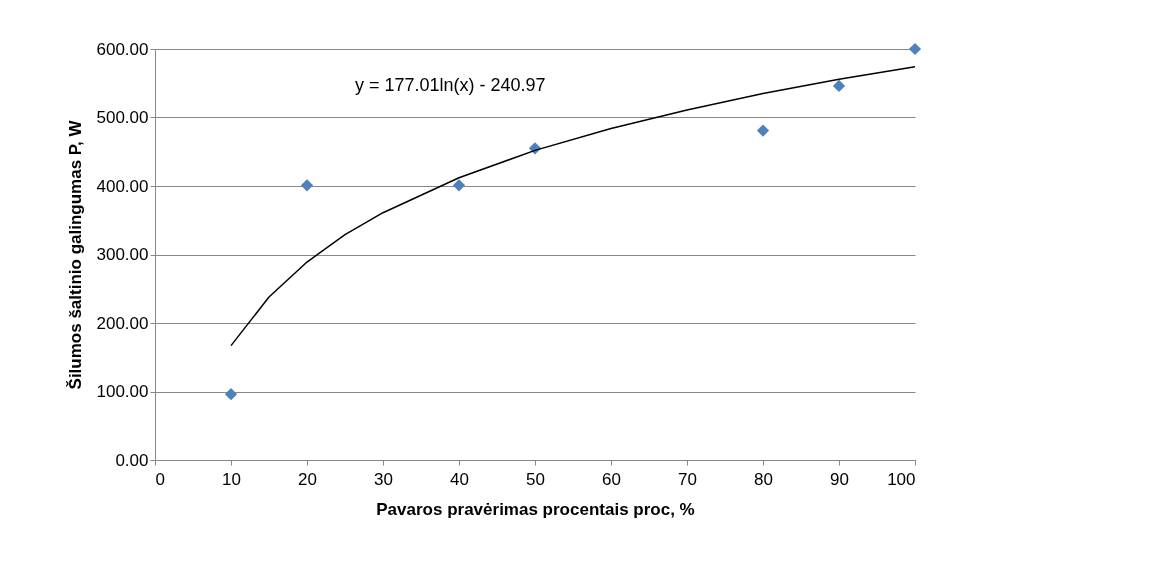  What do you see at coordinates (535, 509) in the screenshot?
I see `x-axis-title: Pavaros pravėrimas procentais proc, %` at bounding box center [535, 509].